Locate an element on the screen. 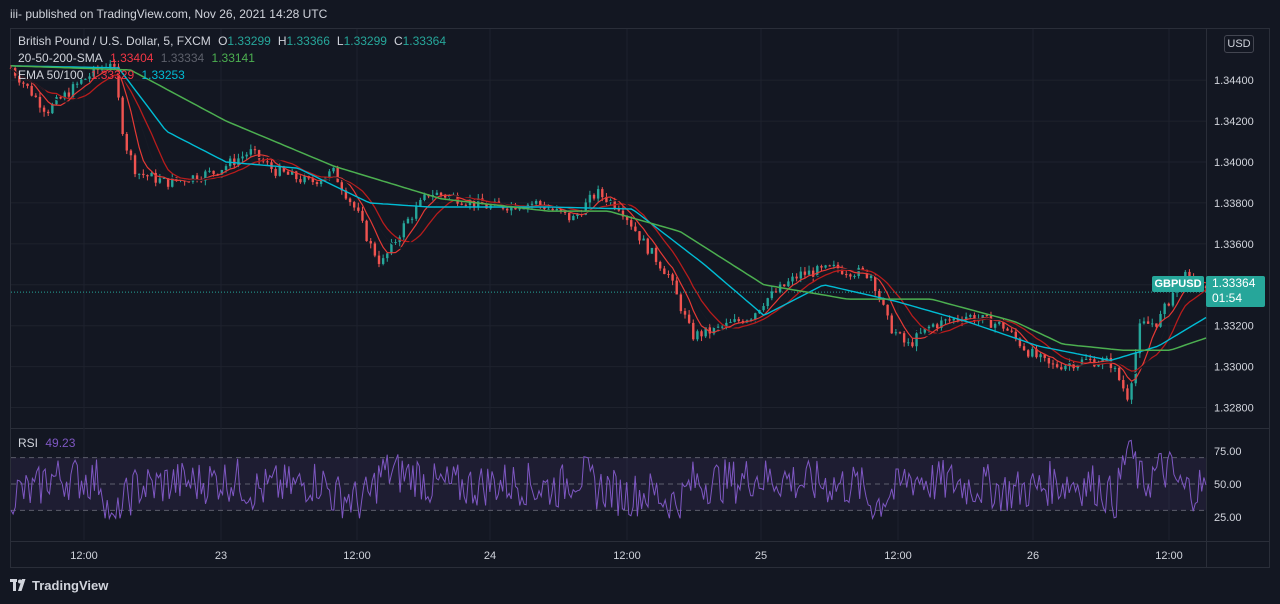  price-tick-label: 1.33600 is located at coordinates (1234, 245).